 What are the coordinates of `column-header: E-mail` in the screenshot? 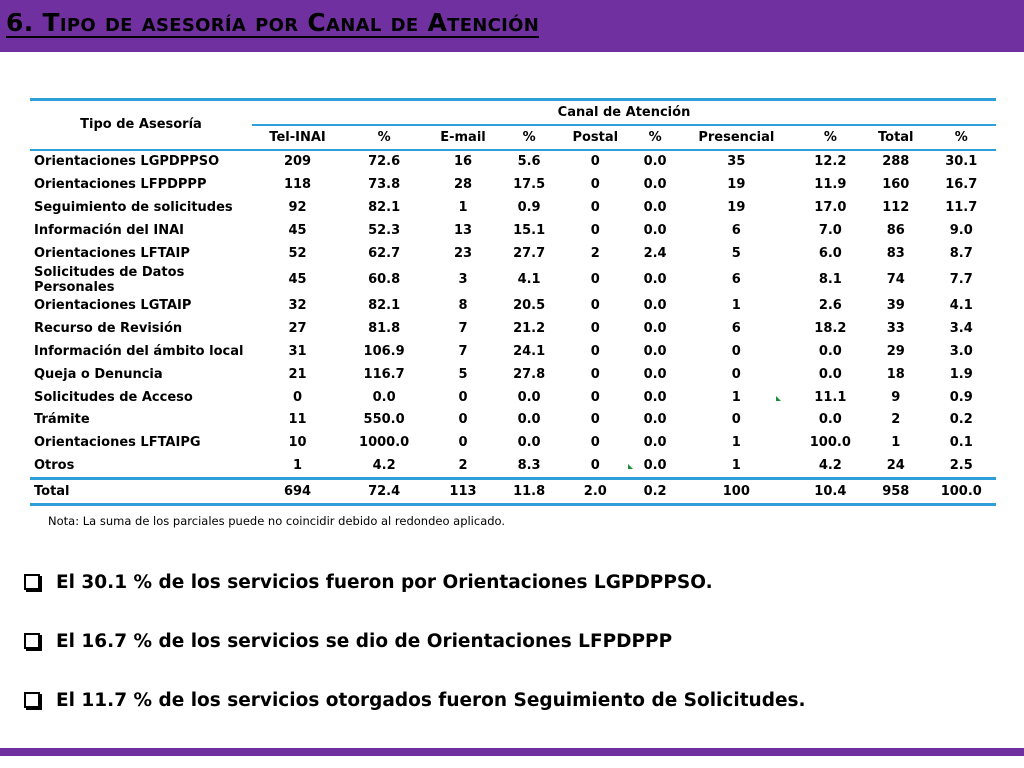 It's located at (463, 137).